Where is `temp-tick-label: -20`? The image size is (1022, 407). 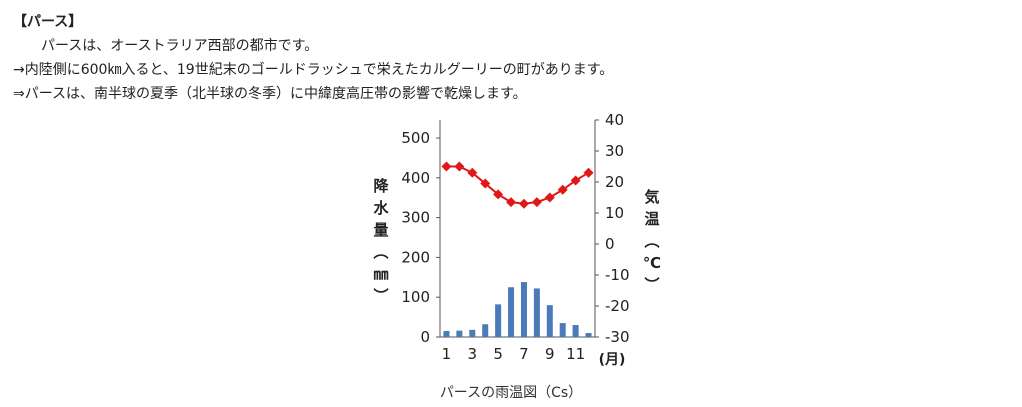
temp-tick-label: -20 is located at coordinates (617, 306).